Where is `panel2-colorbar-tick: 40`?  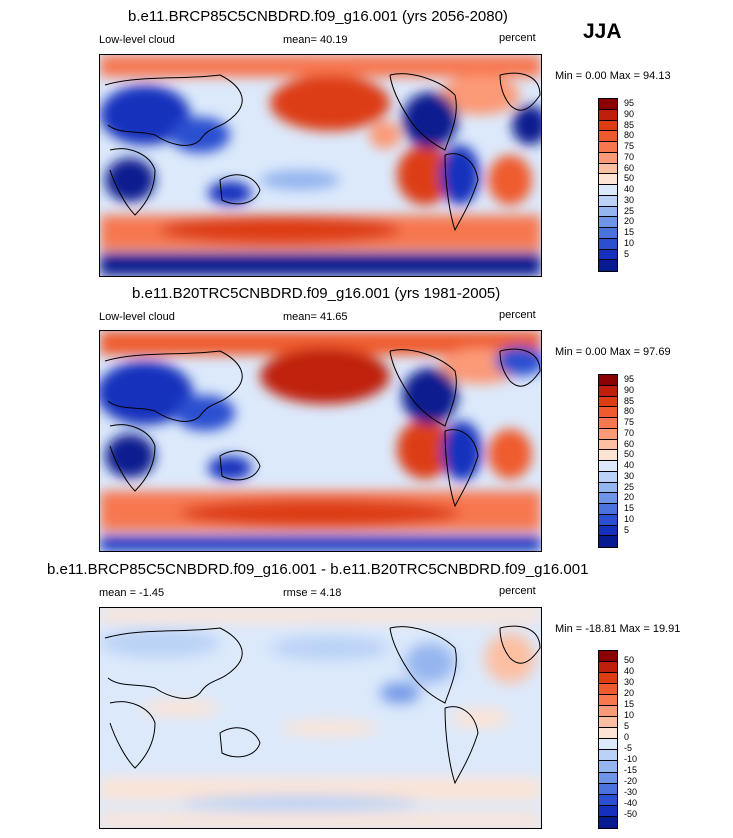 panel2-colorbar-tick: 40 is located at coordinates (629, 465).